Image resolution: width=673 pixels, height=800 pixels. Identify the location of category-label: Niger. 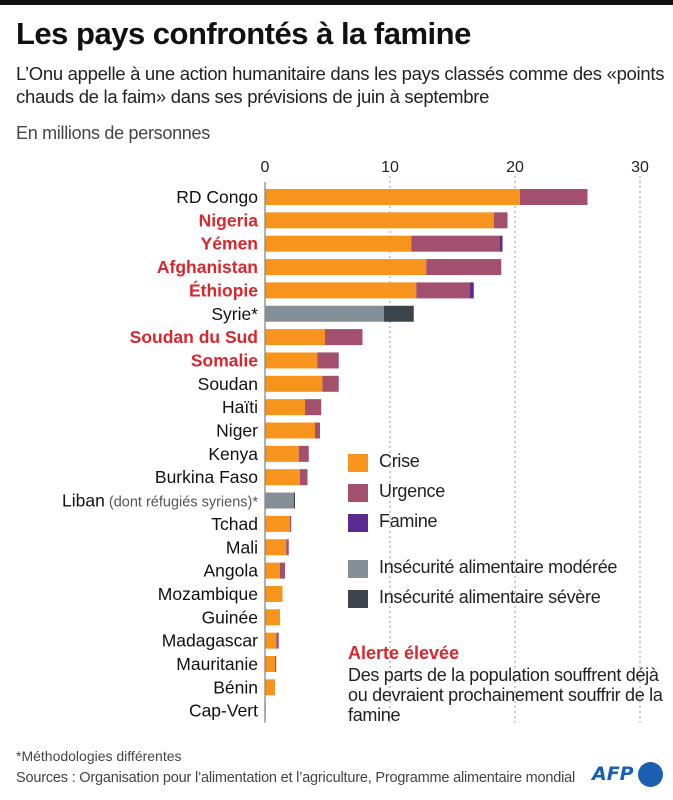
(237, 431).